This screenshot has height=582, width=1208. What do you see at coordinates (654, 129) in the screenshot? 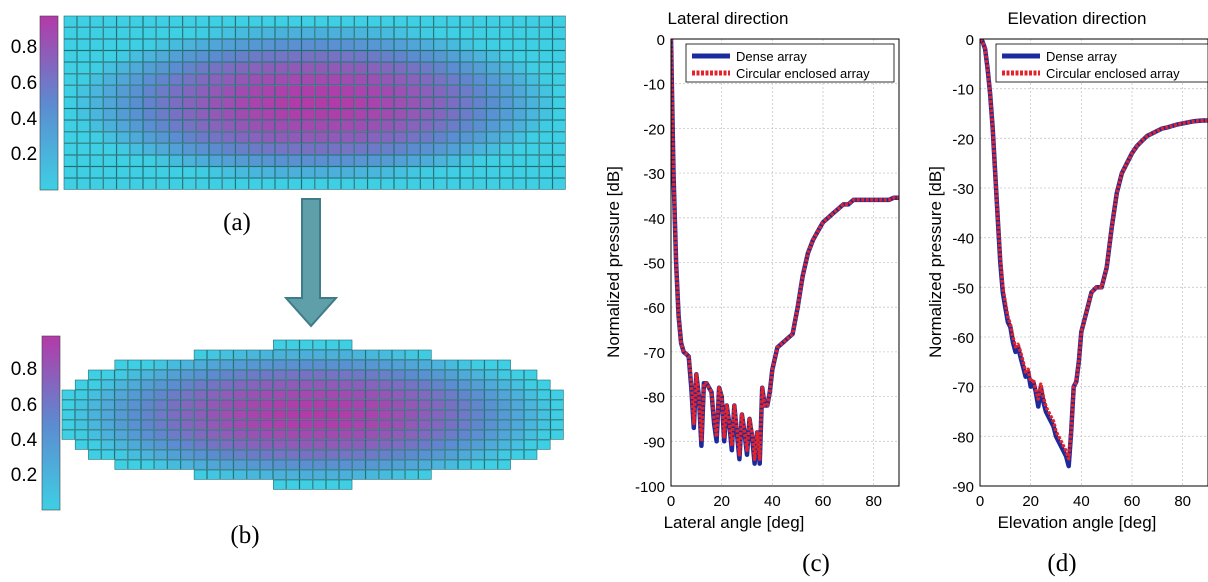
I see `y-tick-label: -20` at bounding box center [654, 129].